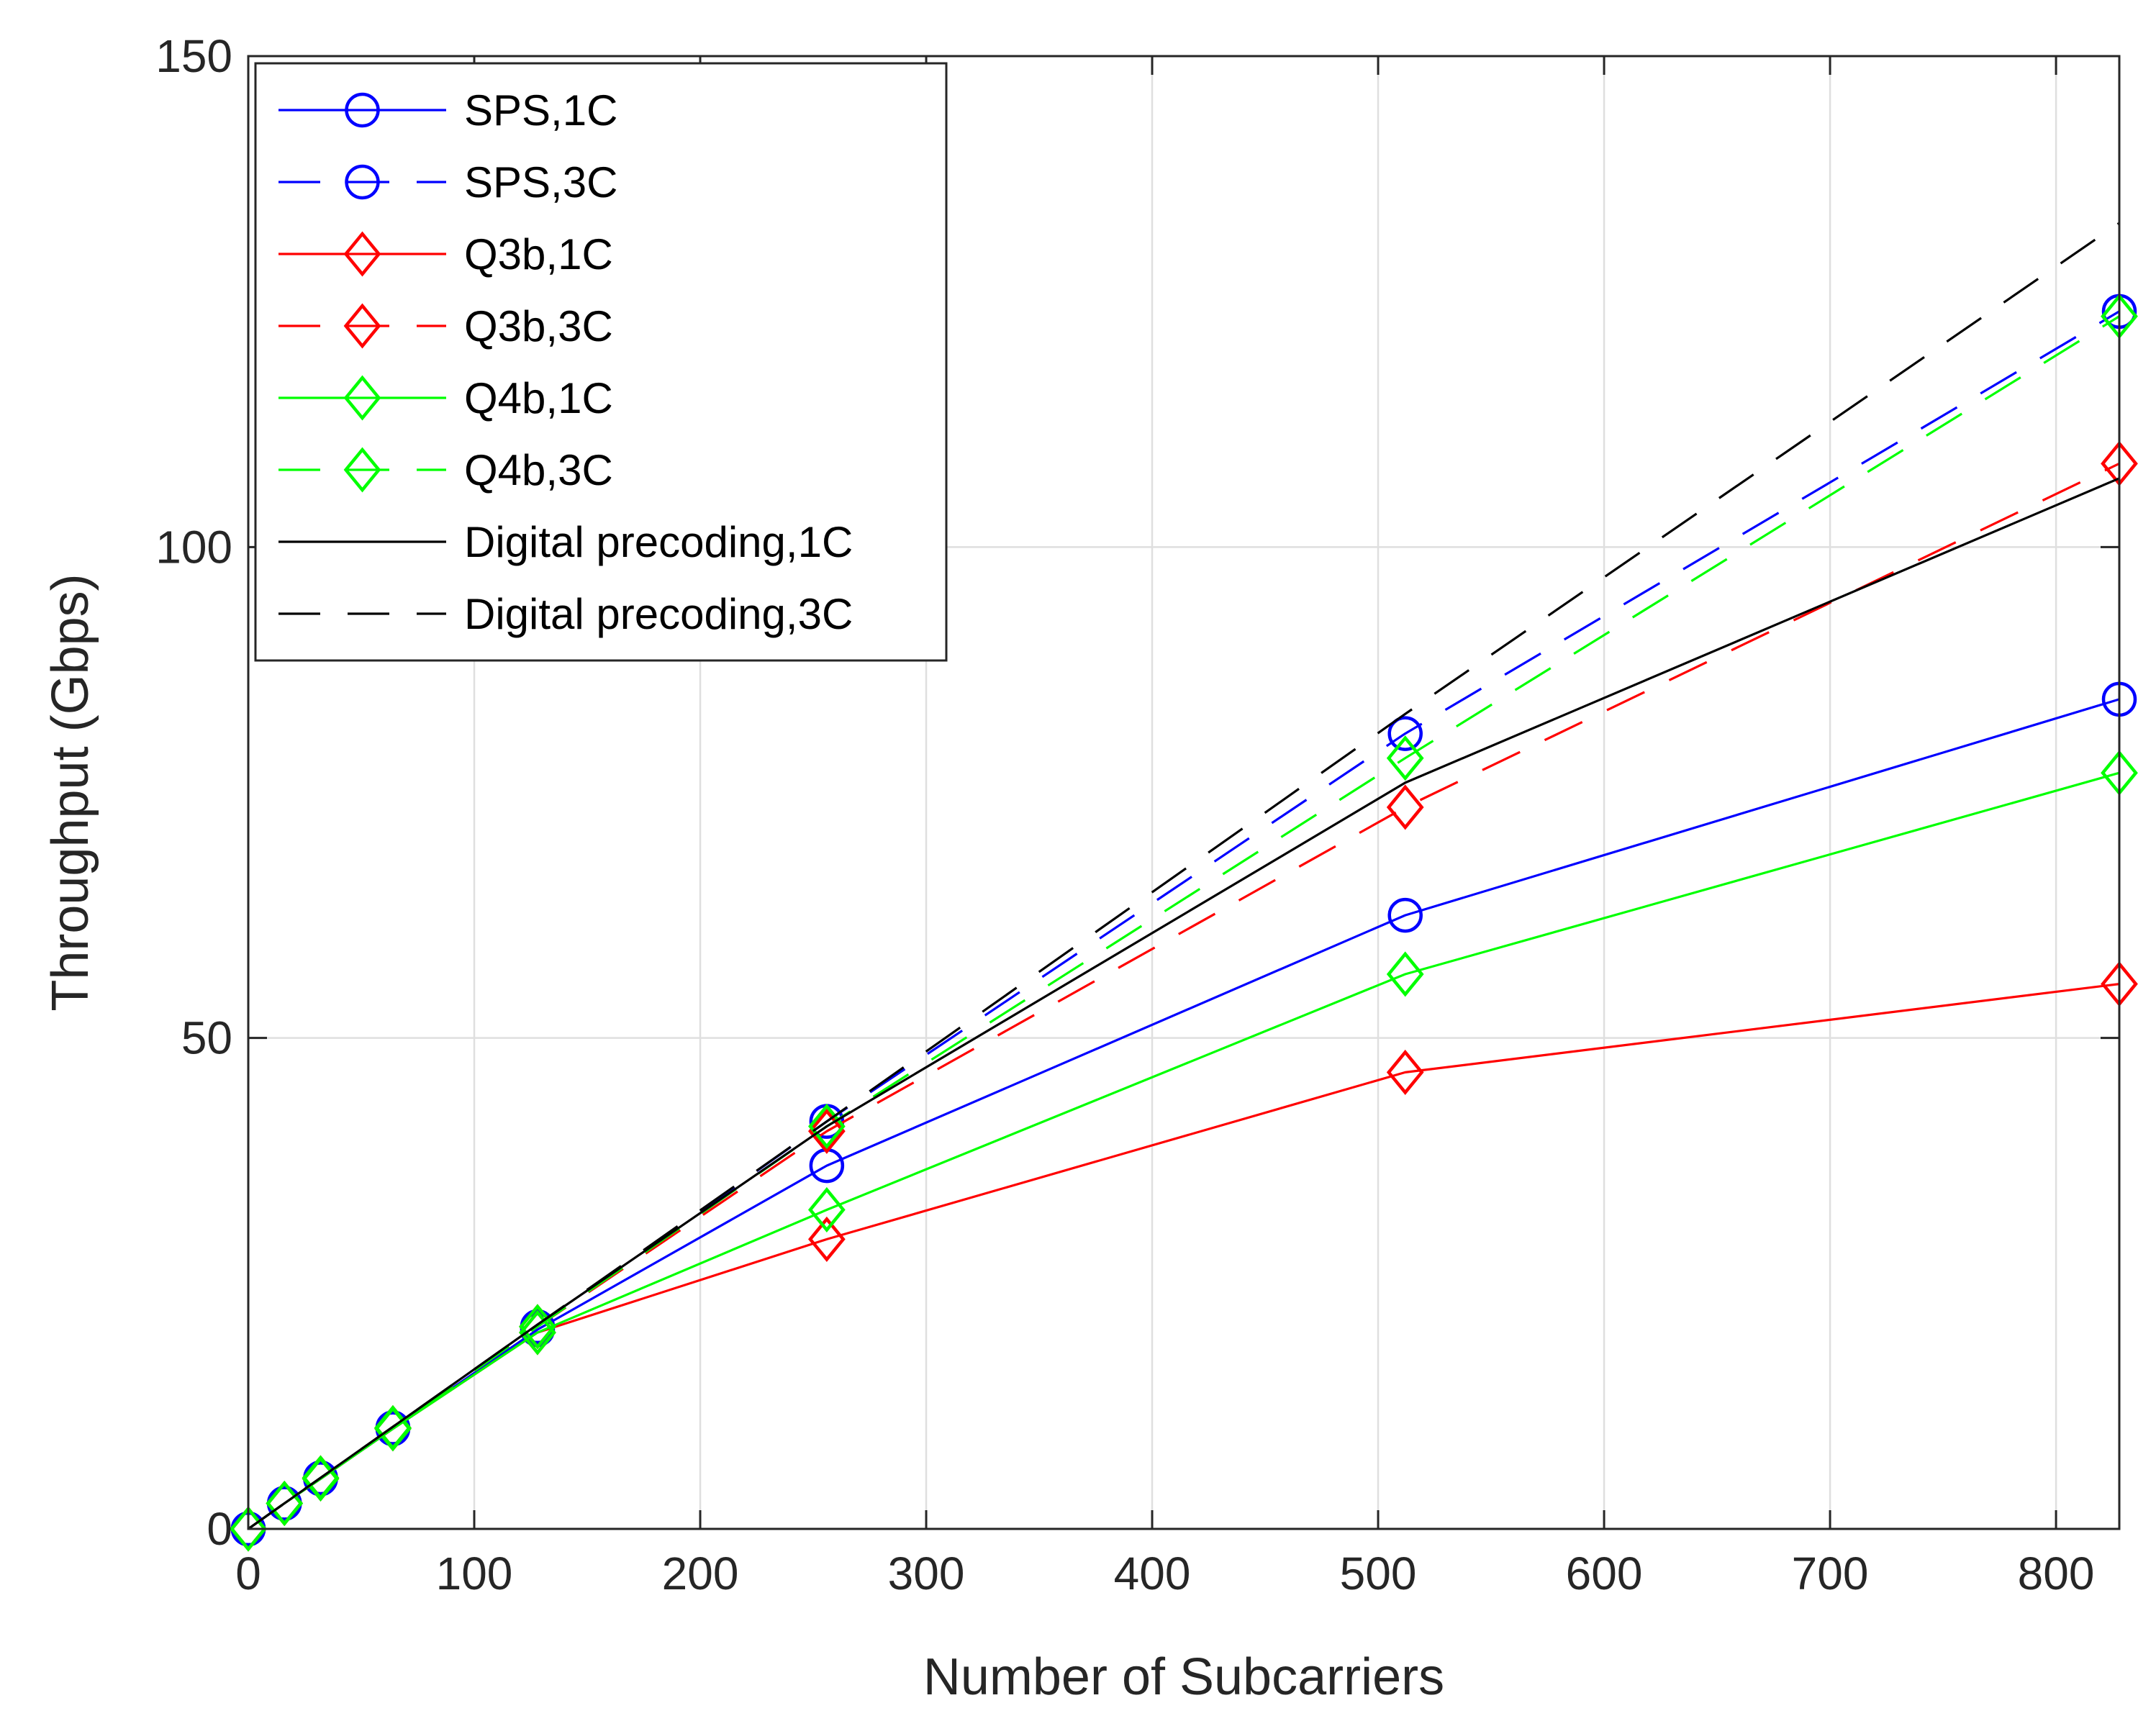 This screenshot has height=1721, width=2156. Describe the element at coordinates (362, 398) in the screenshot. I see `legend-marker-q4b-1c` at that location.